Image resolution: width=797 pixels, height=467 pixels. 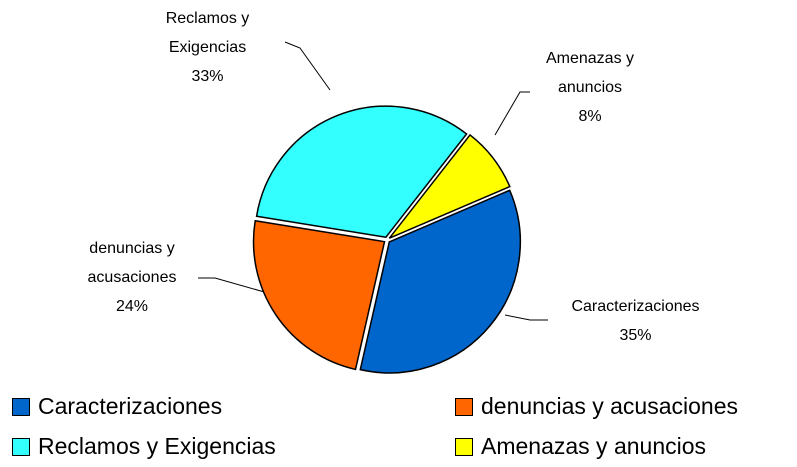 What do you see at coordinates (132, 263) in the screenshot?
I see `data-label-name: denuncias y acusaciones` at bounding box center [132, 263].